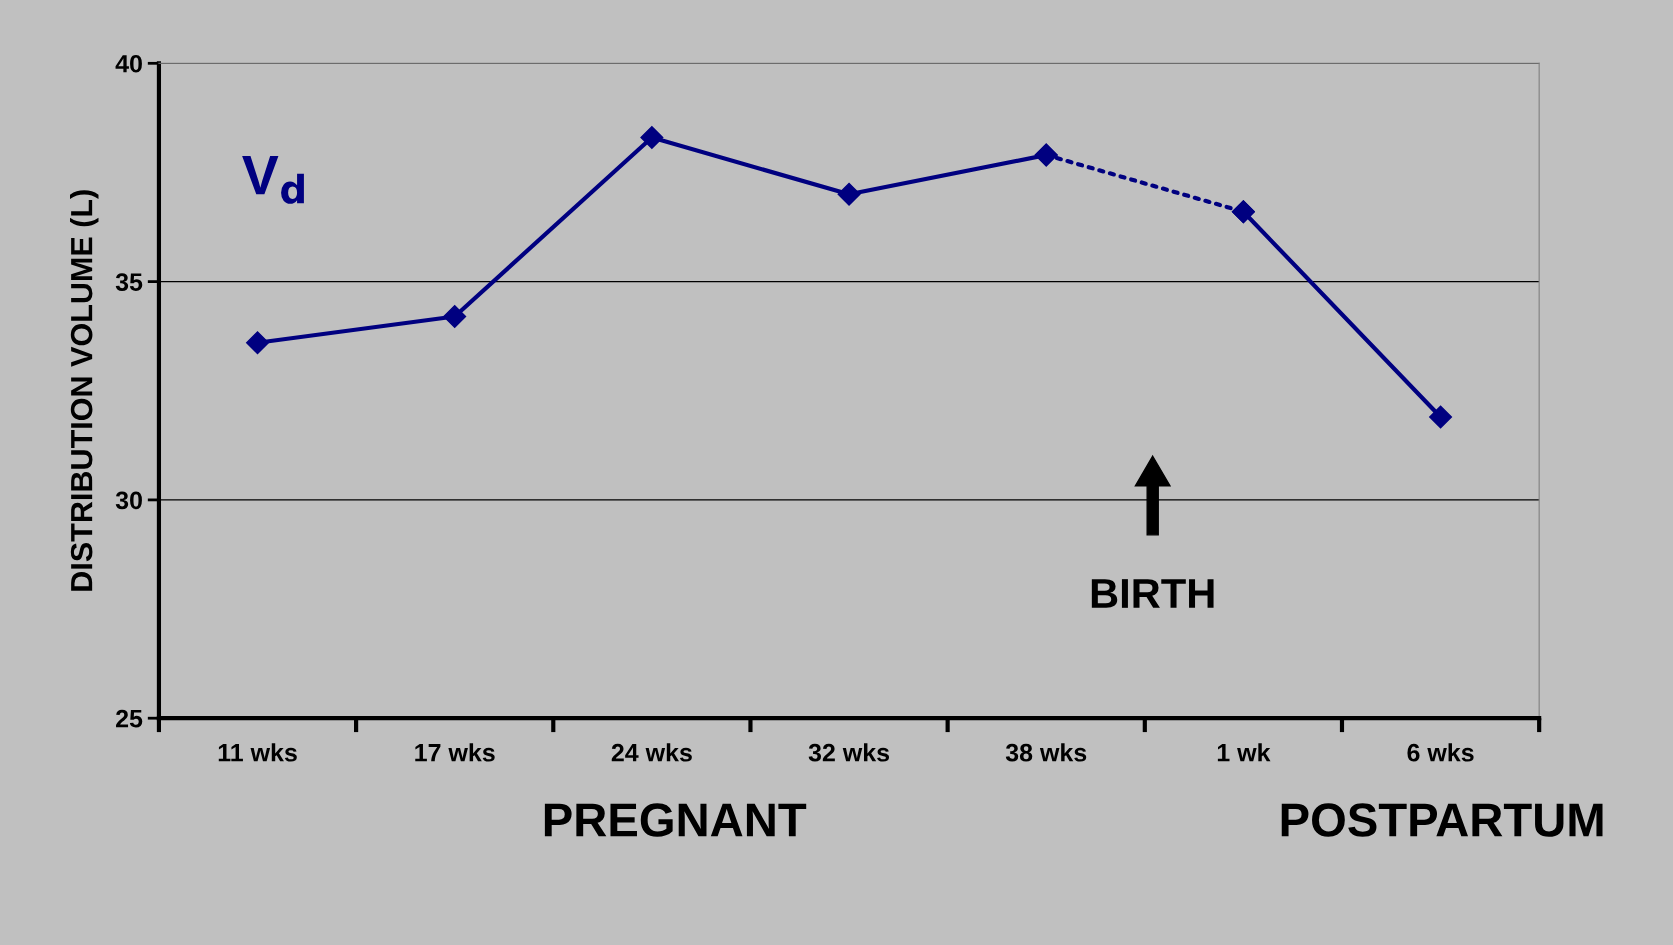 Image resolution: width=1673 pixels, height=945 pixels. What do you see at coordinates (128, 63) in the screenshot?
I see `y-tick-label: 40` at bounding box center [128, 63].